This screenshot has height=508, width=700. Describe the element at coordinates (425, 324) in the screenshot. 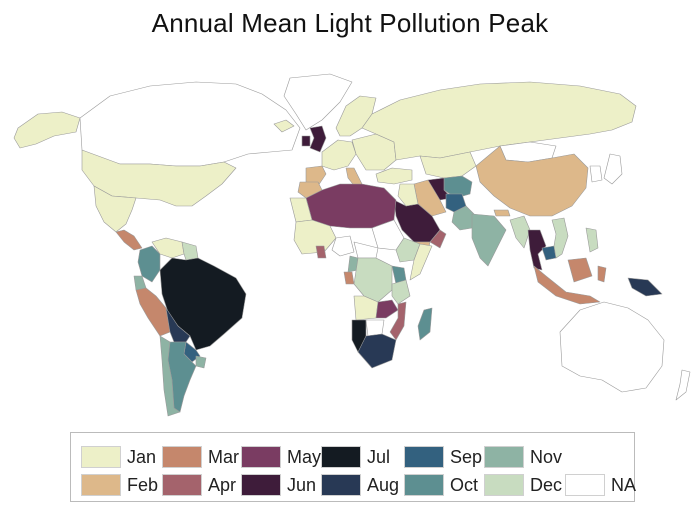

I see `region-madagascar` at that location.